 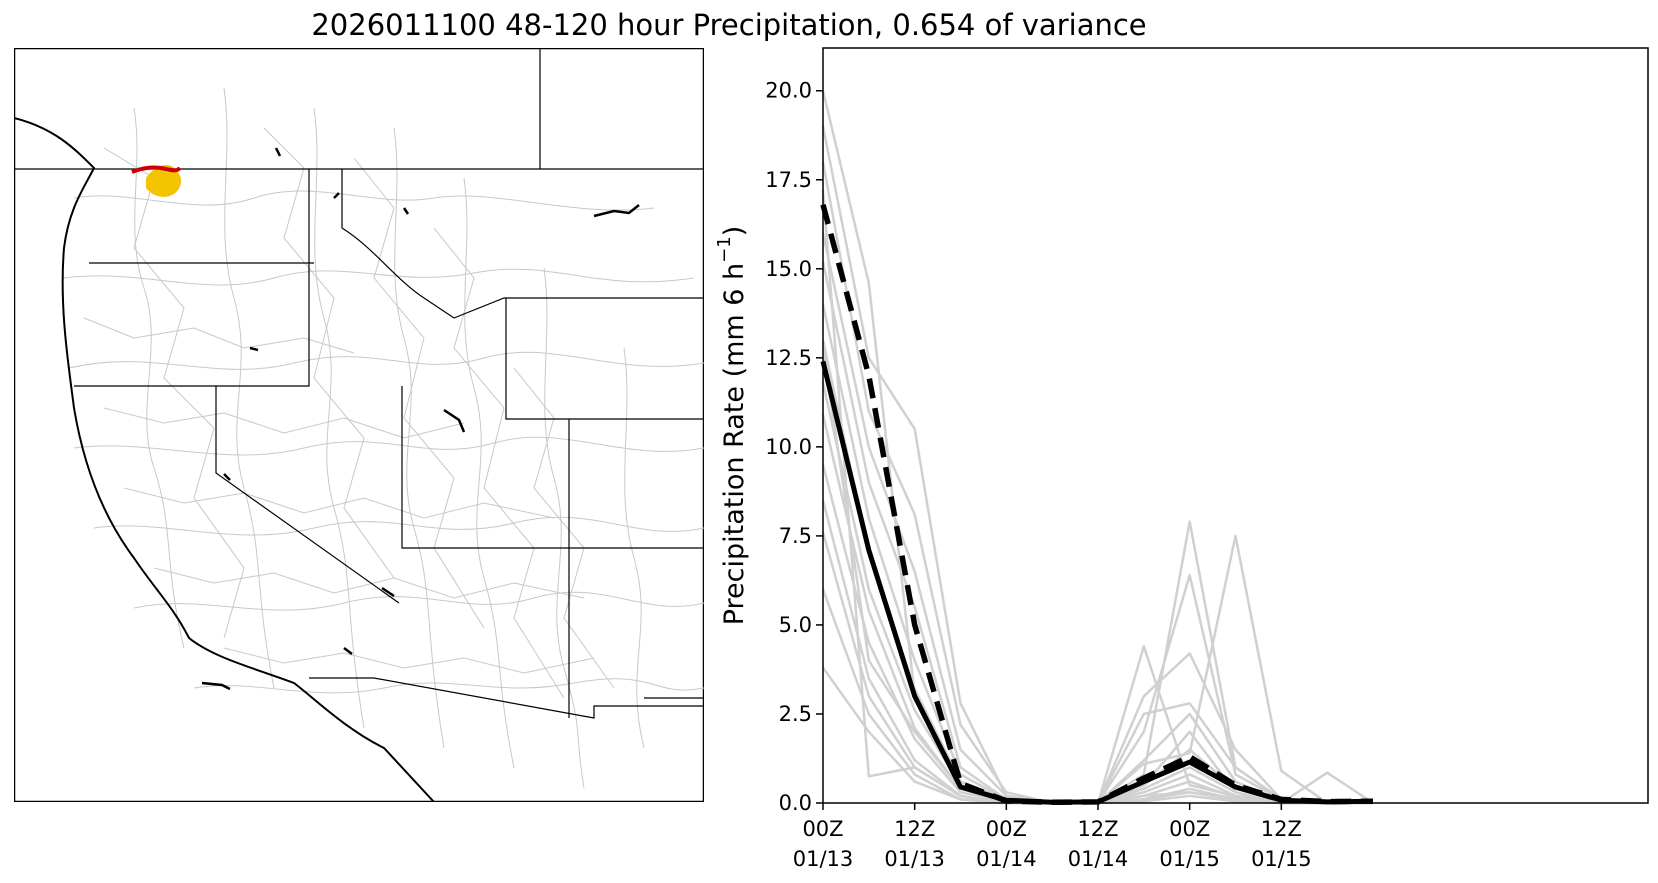 I want to click on highlighted-river, so click(x=156, y=169).